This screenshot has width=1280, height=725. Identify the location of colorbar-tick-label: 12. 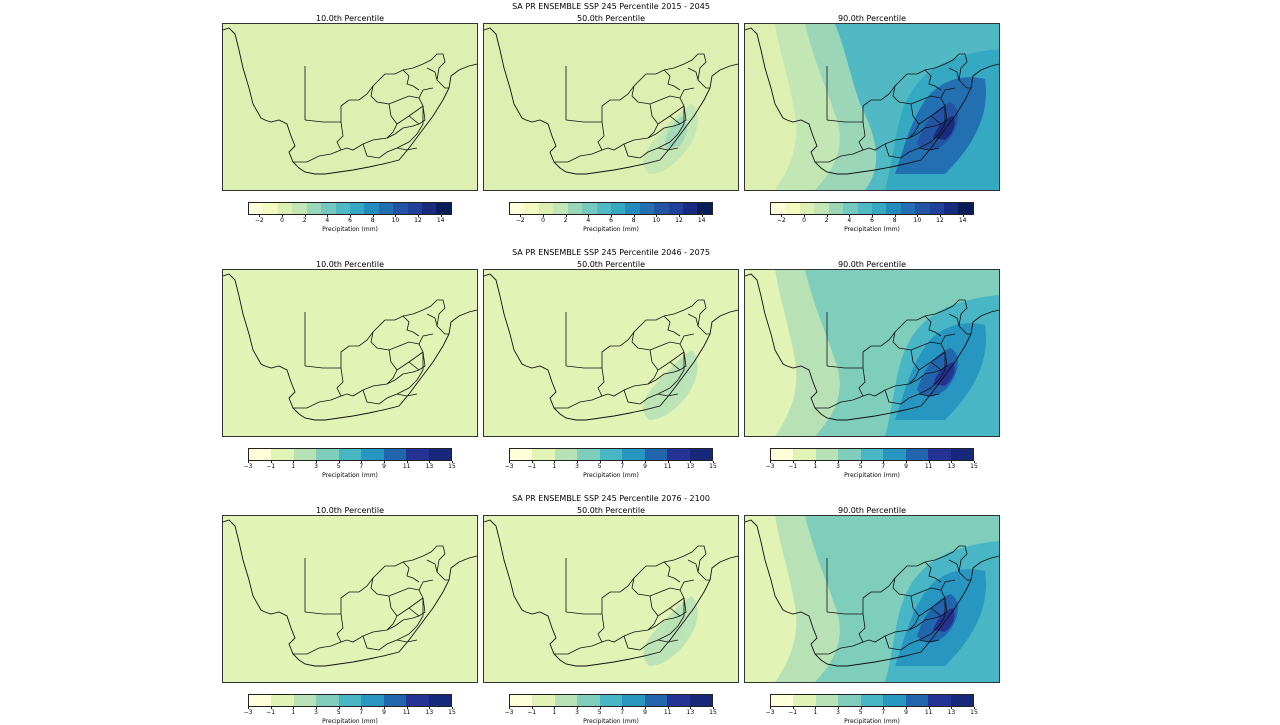
(940, 220).